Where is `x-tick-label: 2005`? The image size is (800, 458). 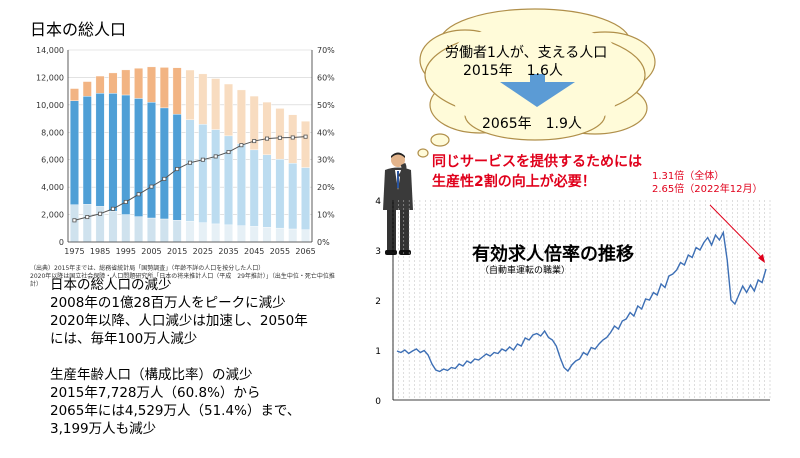
x-tick-label: 2005 is located at coordinates (151, 251).